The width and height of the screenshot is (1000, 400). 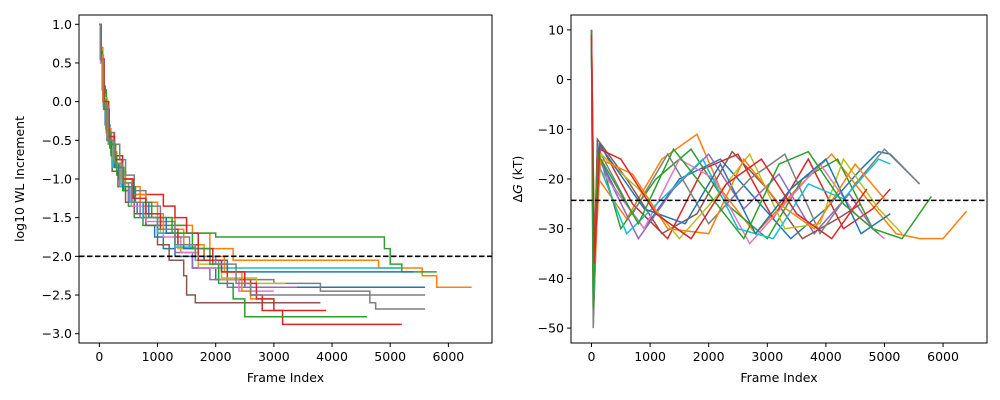 What do you see at coordinates (62, 101) in the screenshot?
I see `wl-y-tick-label: 0.0` at bounding box center [62, 101].